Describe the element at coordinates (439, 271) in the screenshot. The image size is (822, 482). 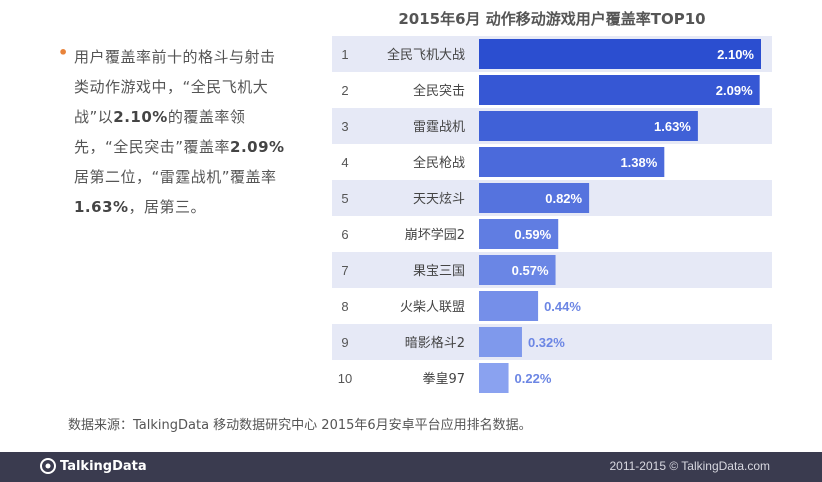
I see `category-label: 果宝三国` at that location.